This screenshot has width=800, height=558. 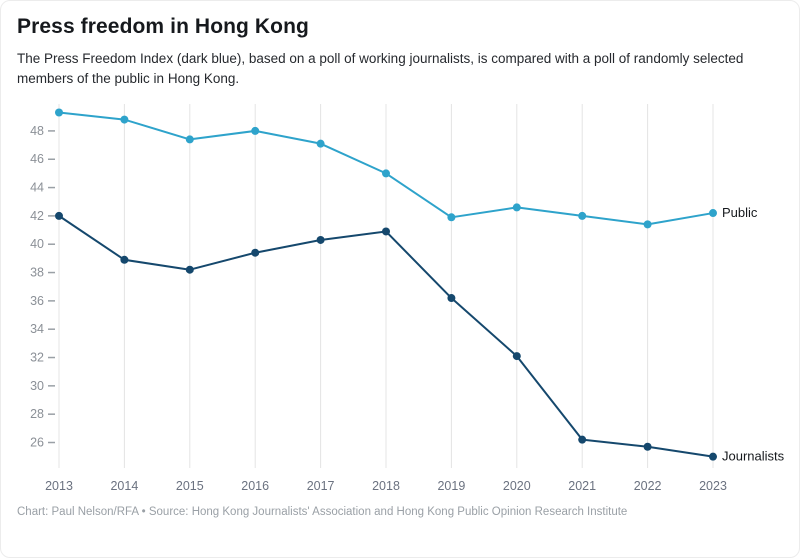 What do you see at coordinates (713, 486) in the screenshot?
I see `x-tick-label: 2023` at bounding box center [713, 486].